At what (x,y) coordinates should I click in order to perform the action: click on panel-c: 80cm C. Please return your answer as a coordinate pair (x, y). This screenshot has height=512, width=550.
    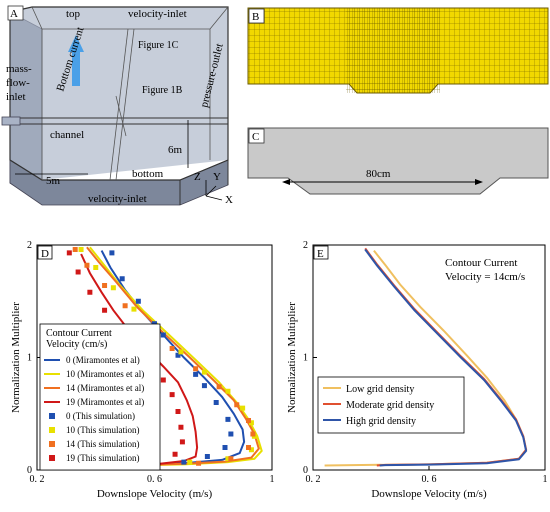
    Looking at the image, I should click on (398, 161).